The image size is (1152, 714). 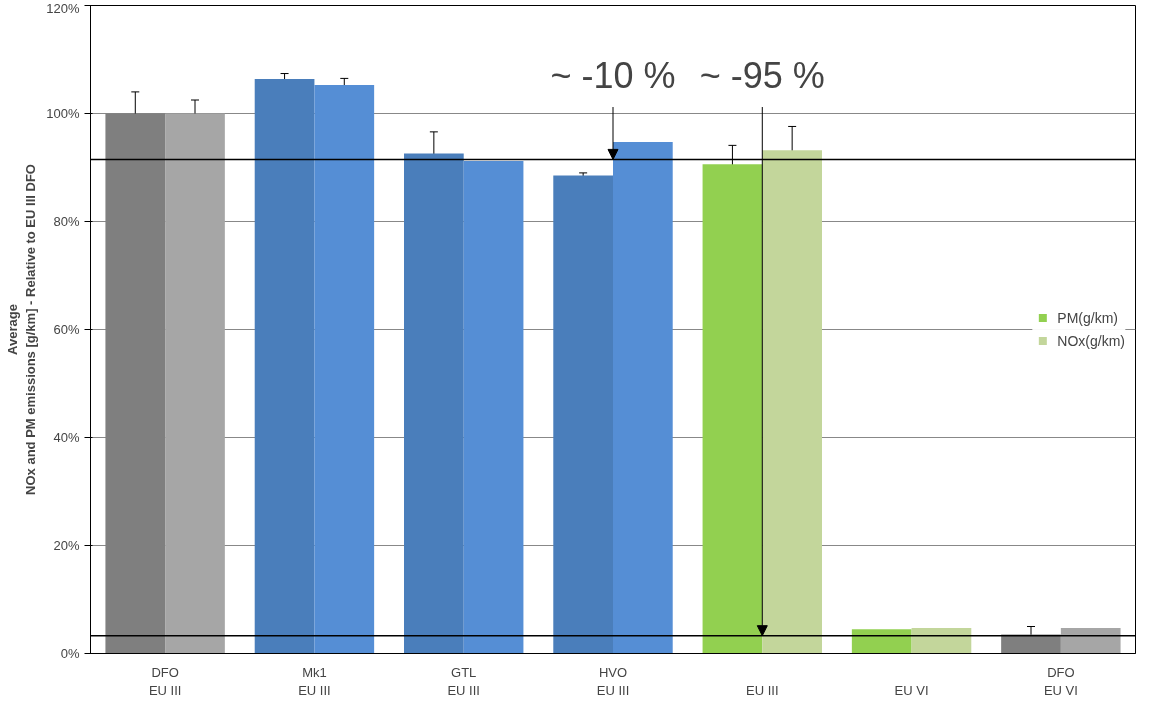 What do you see at coordinates (165, 681) in the screenshot?
I see `x-tick-label: DFO EU III` at bounding box center [165, 681].